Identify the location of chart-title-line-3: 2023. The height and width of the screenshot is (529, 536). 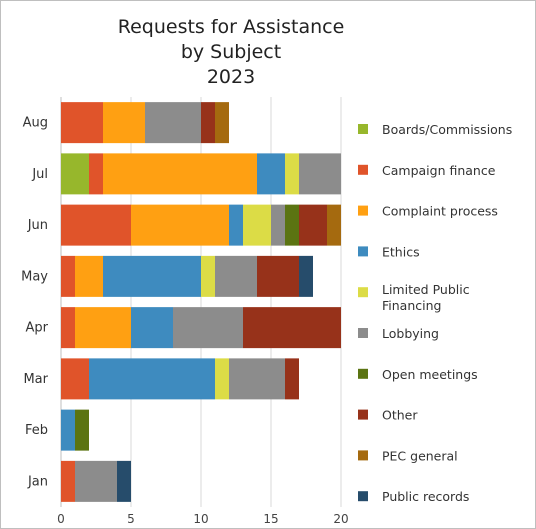
(231, 77).